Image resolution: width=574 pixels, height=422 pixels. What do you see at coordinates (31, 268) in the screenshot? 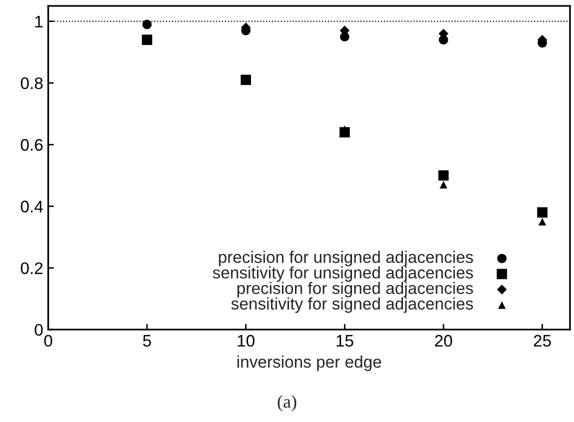
I see `y-tick-label: 0.2` at bounding box center [31, 268].